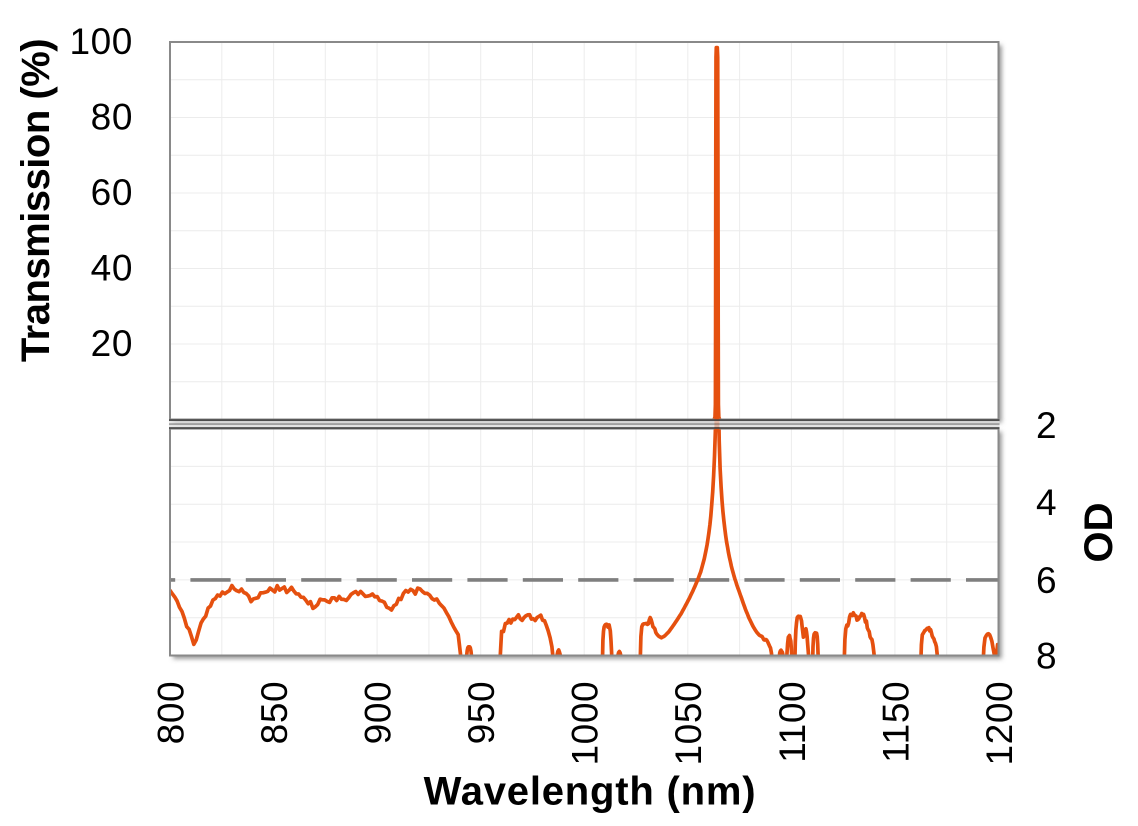 The image size is (1138, 826). What do you see at coordinates (792, 722) in the screenshot?
I see `svg-text: 1100` at bounding box center [792, 722].